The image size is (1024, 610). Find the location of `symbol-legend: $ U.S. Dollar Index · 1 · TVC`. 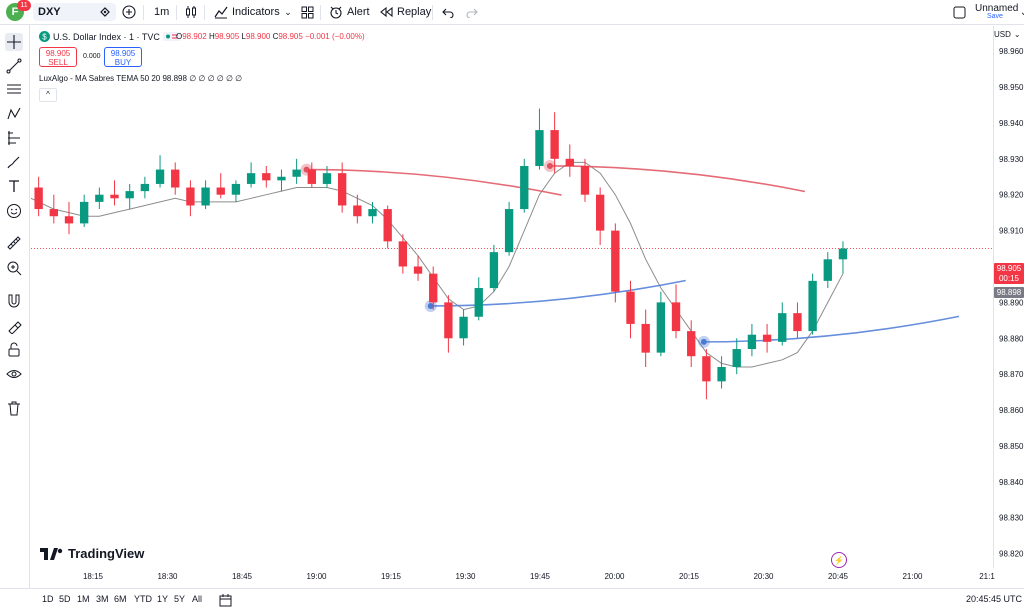

symbol-legend: $ U.S. Dollar Index · 1 · TVC is located at coordinates (110, 36).